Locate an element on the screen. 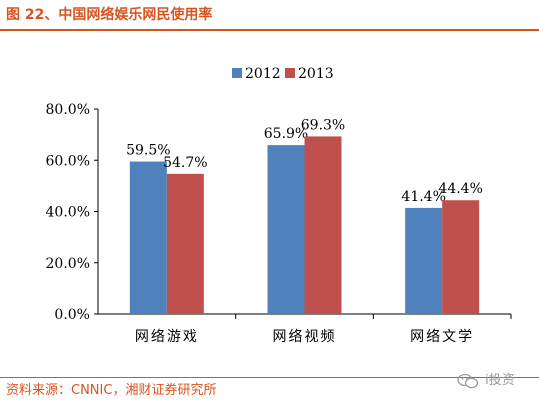  figure-title: 图 22、中国网络娱乐网民使用率 is located at coordinates (109, 15).